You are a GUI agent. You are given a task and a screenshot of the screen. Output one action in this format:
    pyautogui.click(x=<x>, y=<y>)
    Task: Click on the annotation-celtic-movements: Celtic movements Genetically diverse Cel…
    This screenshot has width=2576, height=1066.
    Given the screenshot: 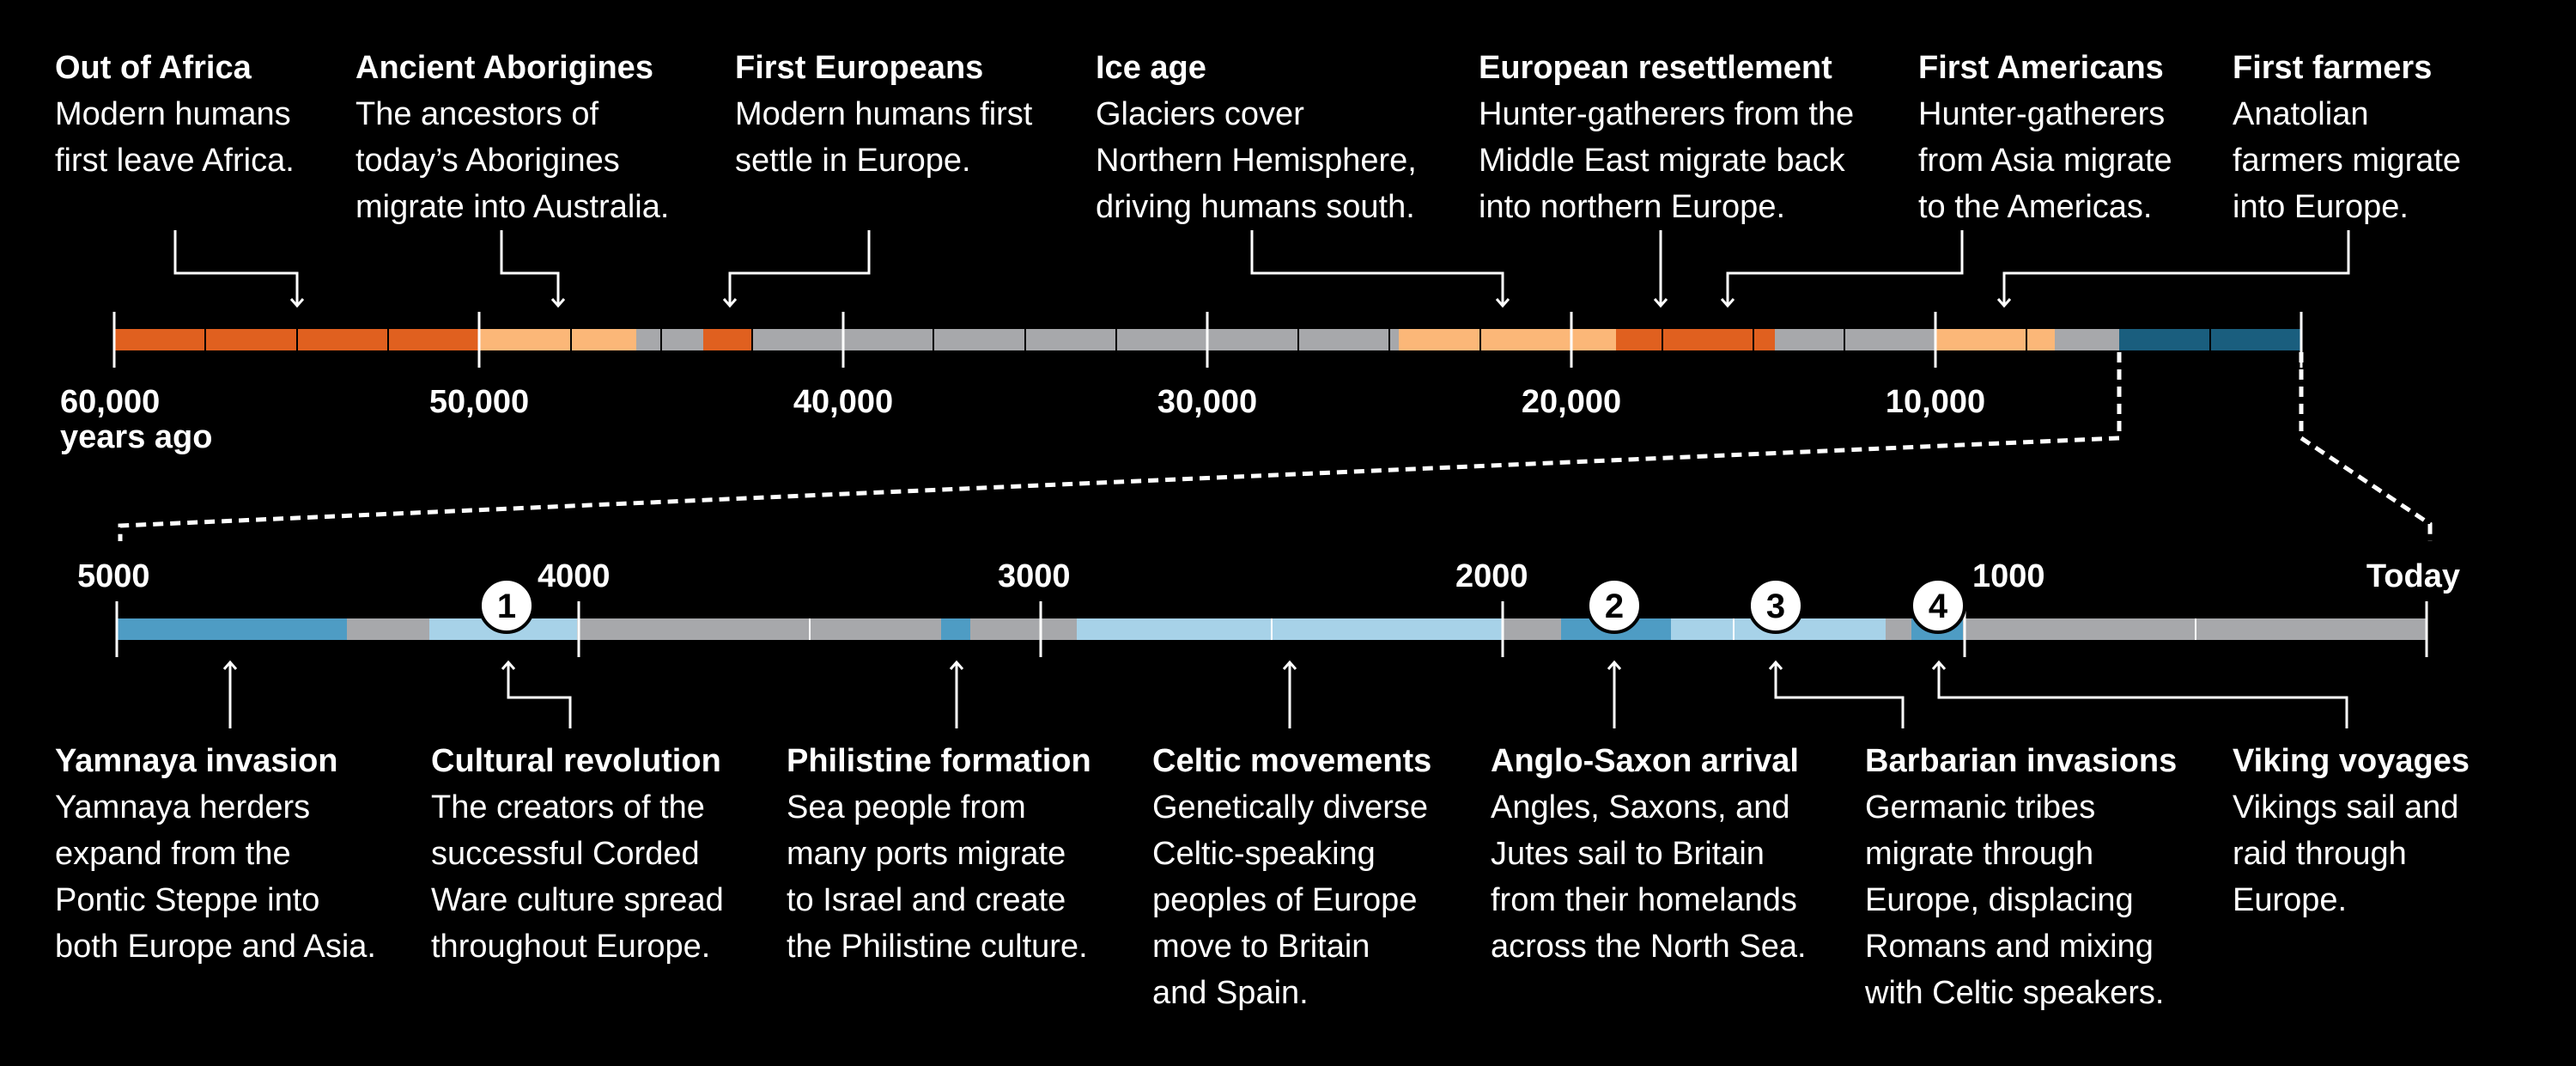 What is the action you would take?
    pyautogui.click(x=1332, y=877)
    